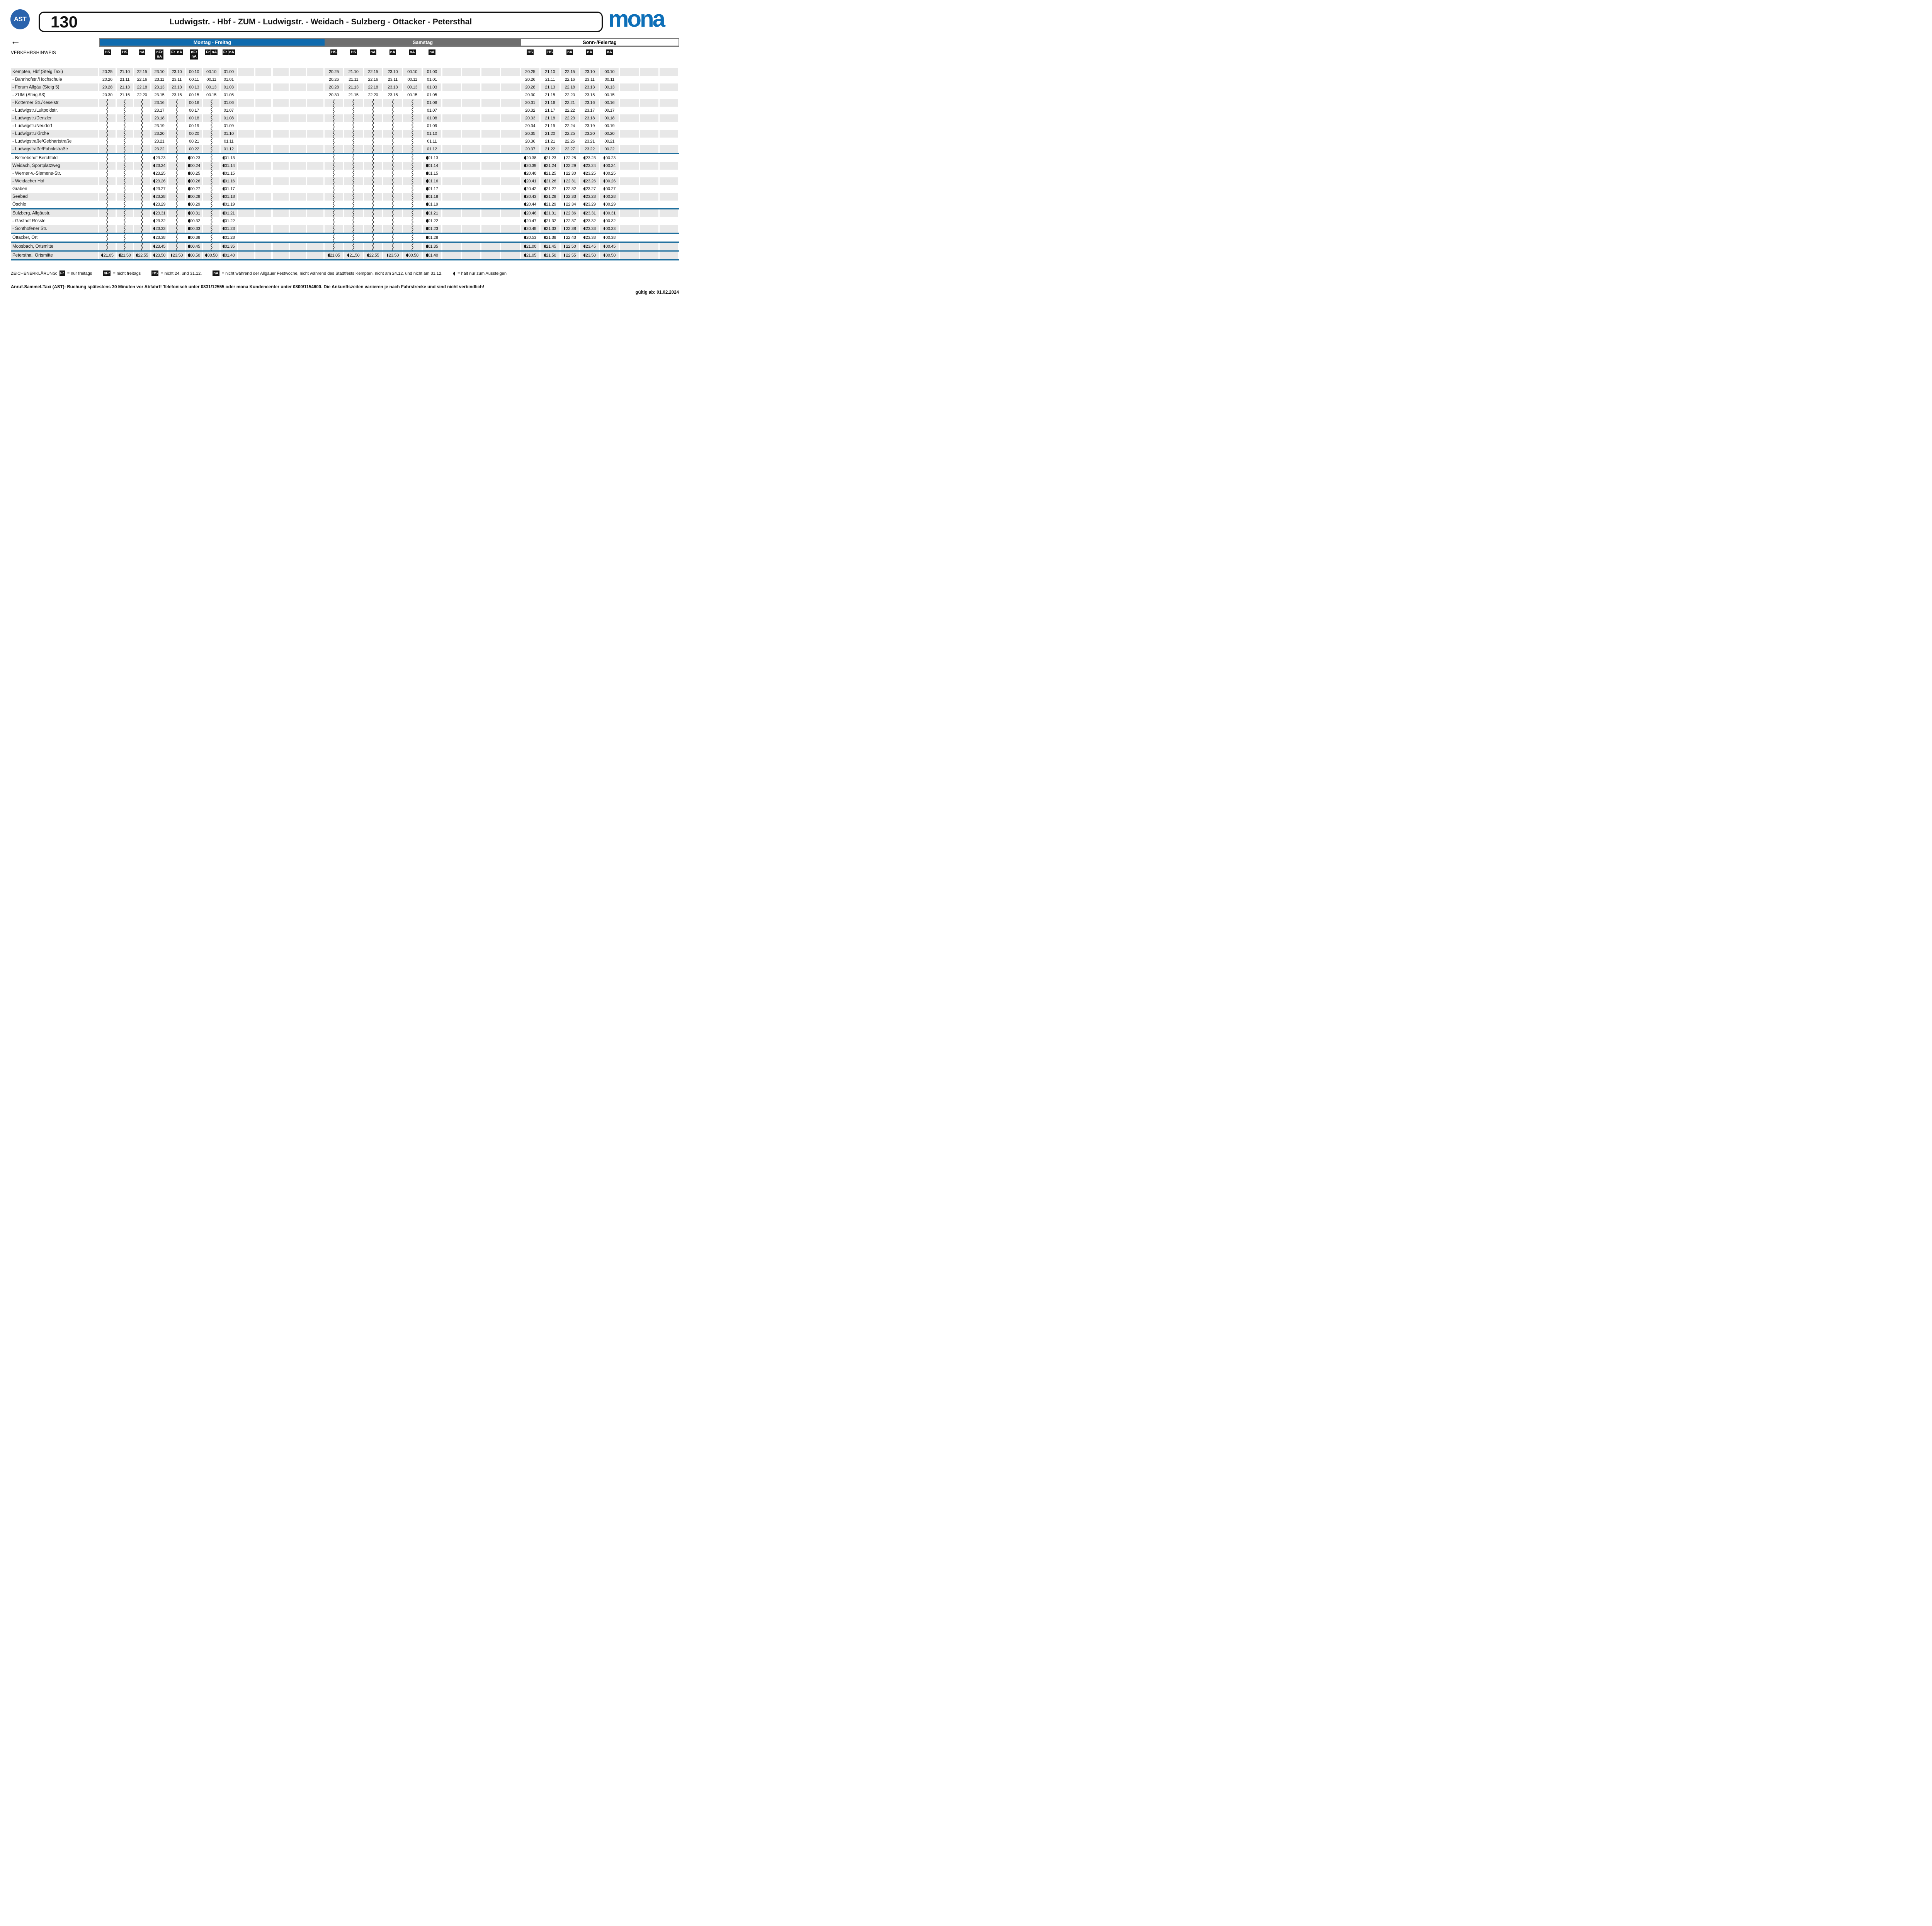  Describe the element at coordinates (432, 103) in the screenshot. I see `time-cell: 01.06` at that location.